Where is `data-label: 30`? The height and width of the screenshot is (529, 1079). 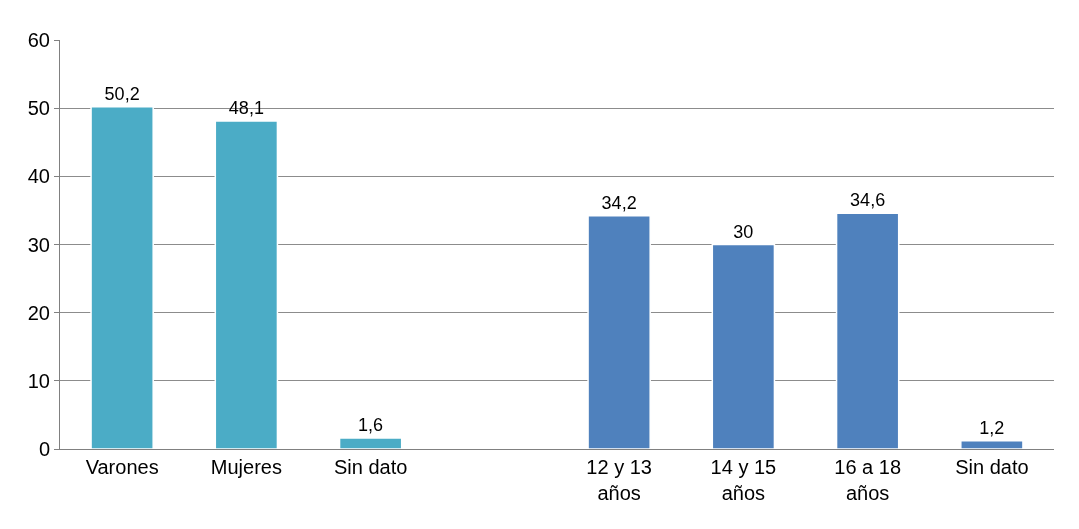
data-label: 30 is located at coordinates (743, 231).